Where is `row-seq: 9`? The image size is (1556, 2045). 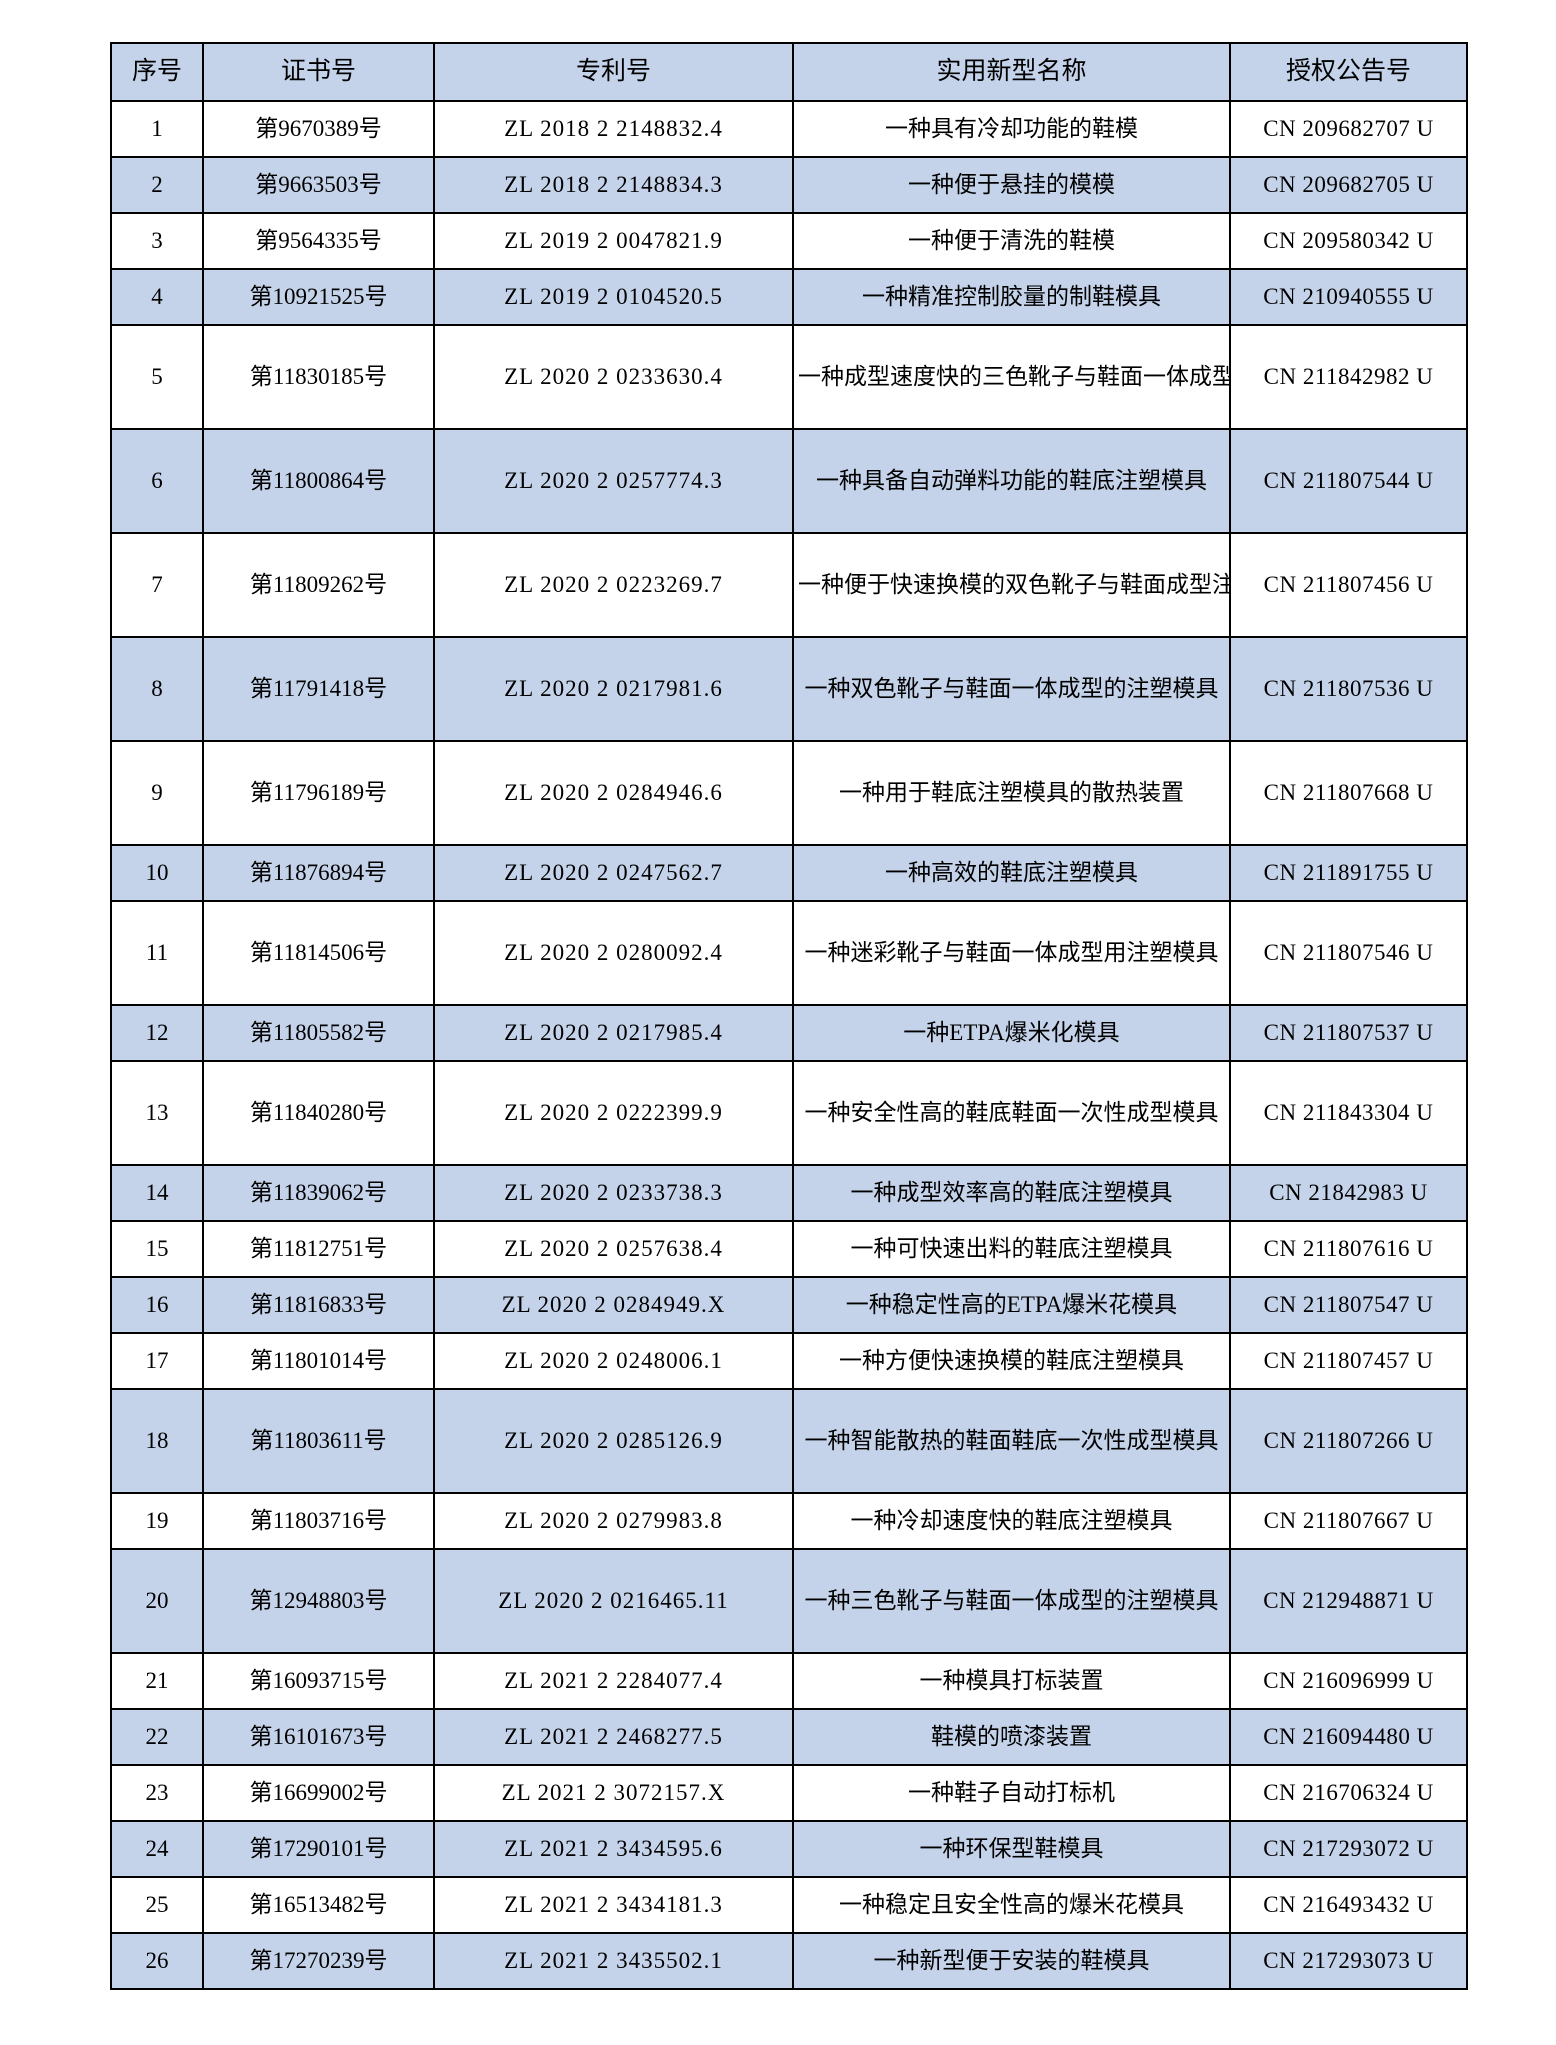
row-seq: 9 is located at coordinates (157, 793).